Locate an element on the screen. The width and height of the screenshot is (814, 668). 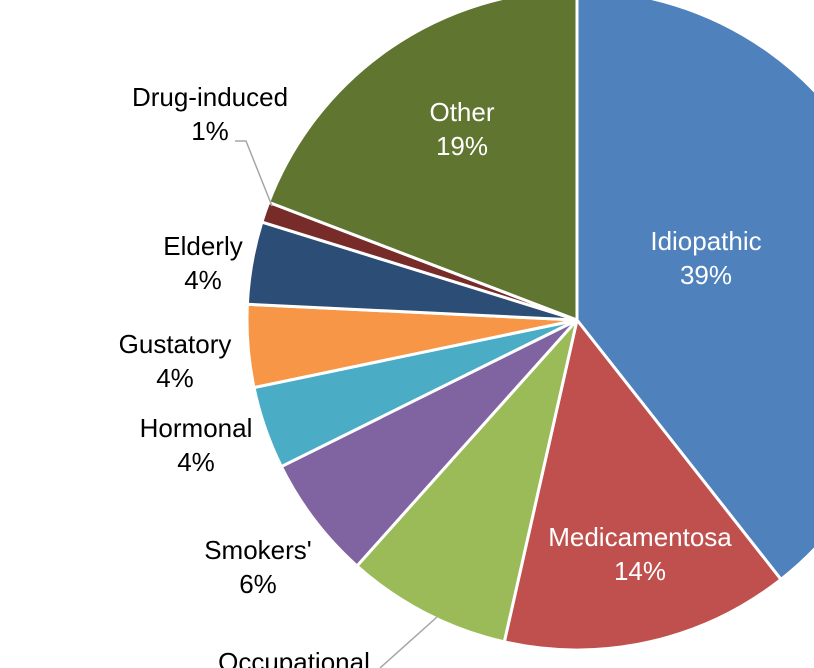
slice-percent-drug-induced: 1% is located at coordinates (210, 131).